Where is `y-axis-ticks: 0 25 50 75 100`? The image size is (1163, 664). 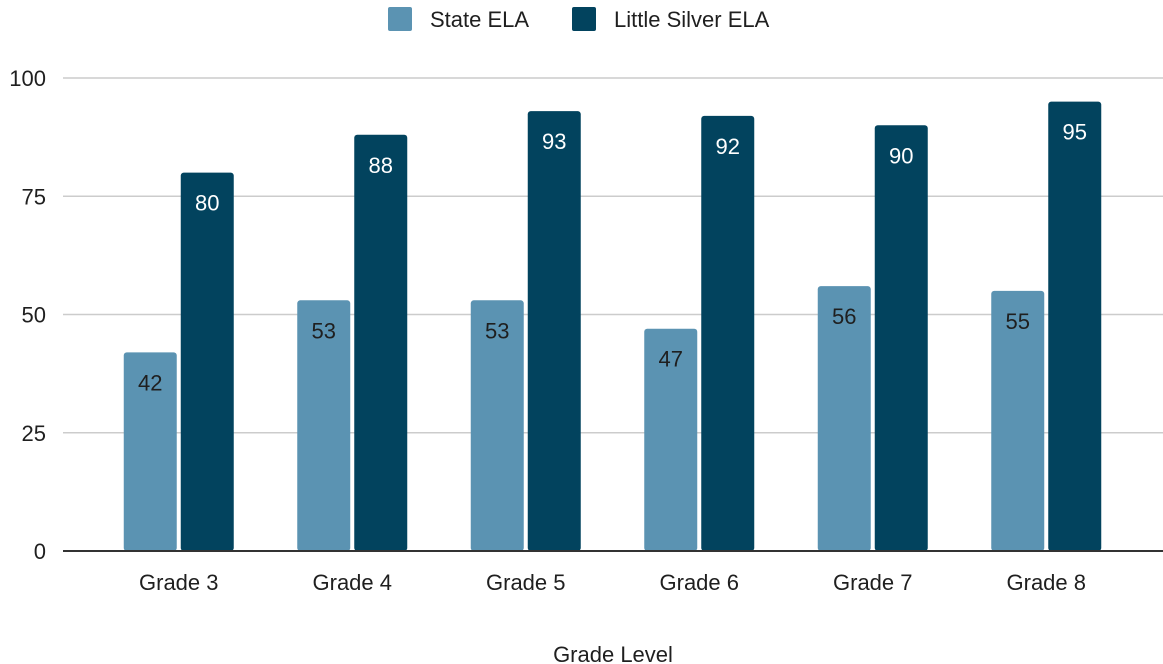 y-axis-ticks: 0 25 50 75 100 is located at coordinates (27, 315).